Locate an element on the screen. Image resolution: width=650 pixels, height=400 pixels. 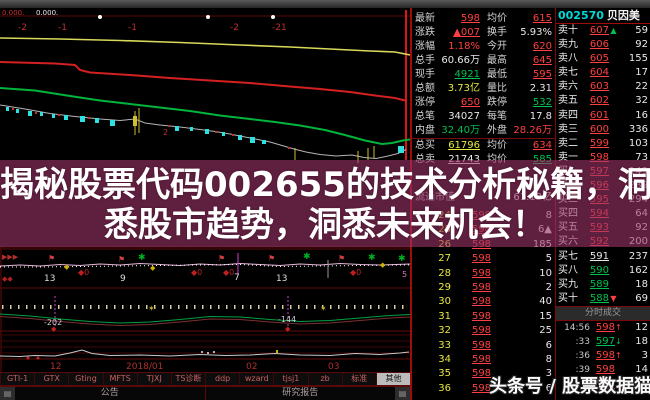
level-volume: 18 is located at coordinates (641, 284).